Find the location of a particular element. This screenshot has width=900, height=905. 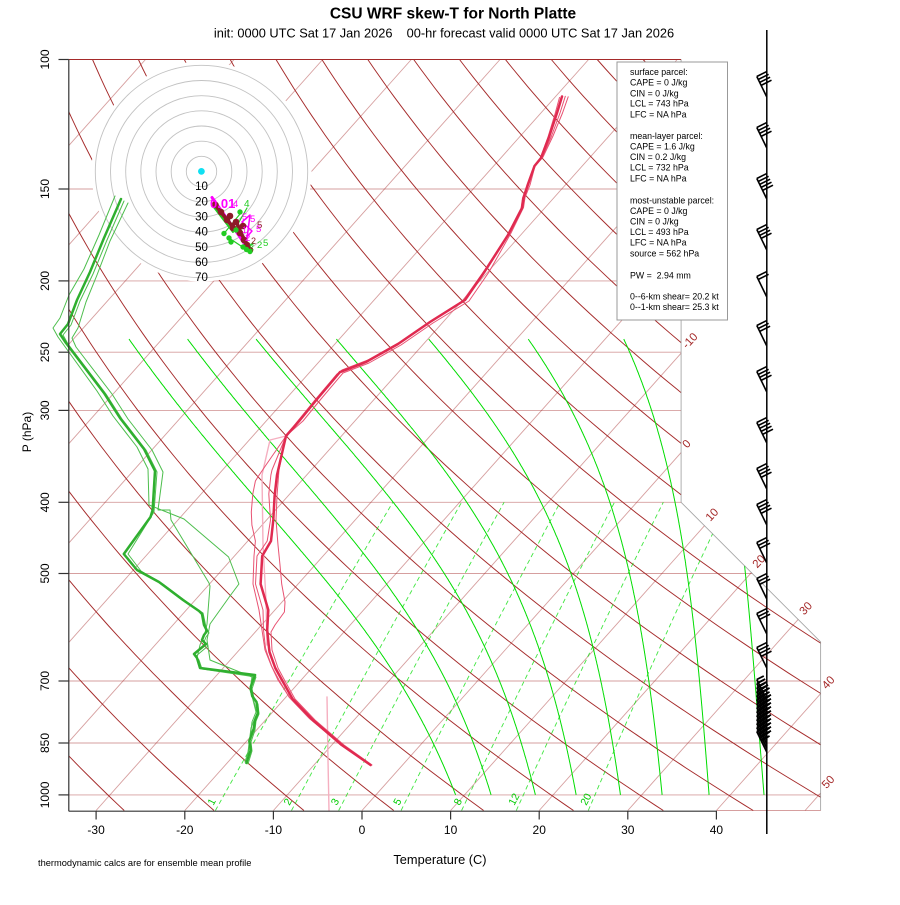

svg-text: 500 is located at coordinates (45, 573).